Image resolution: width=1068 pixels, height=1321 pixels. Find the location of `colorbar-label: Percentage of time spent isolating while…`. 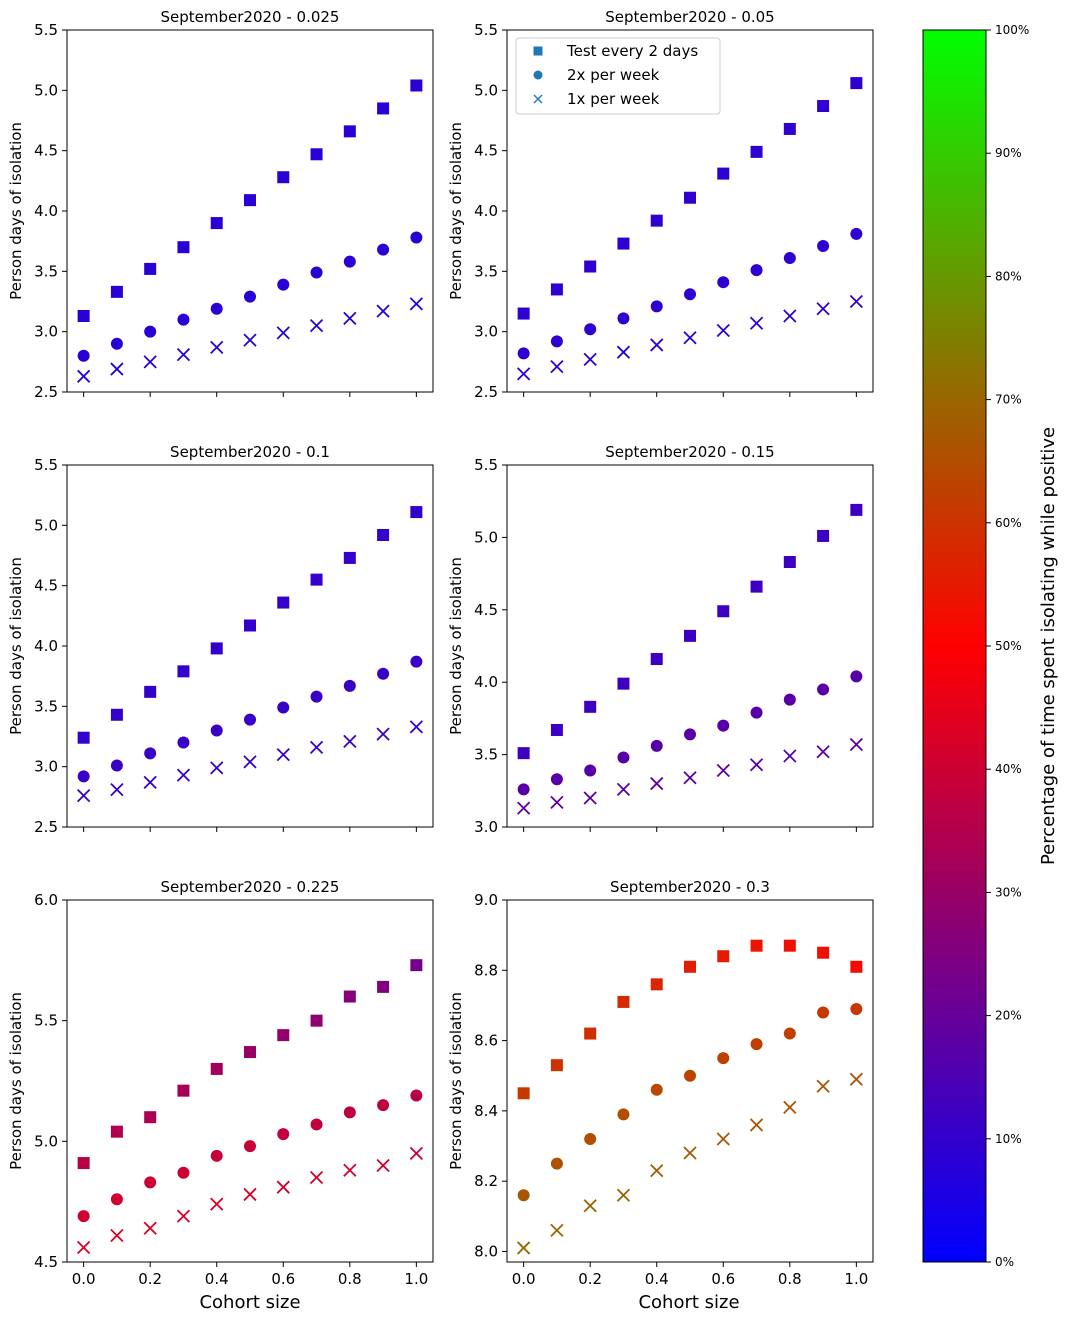

colorbar-label: Percentage of time spent isolating while… is located at coordinates (1048, 646).